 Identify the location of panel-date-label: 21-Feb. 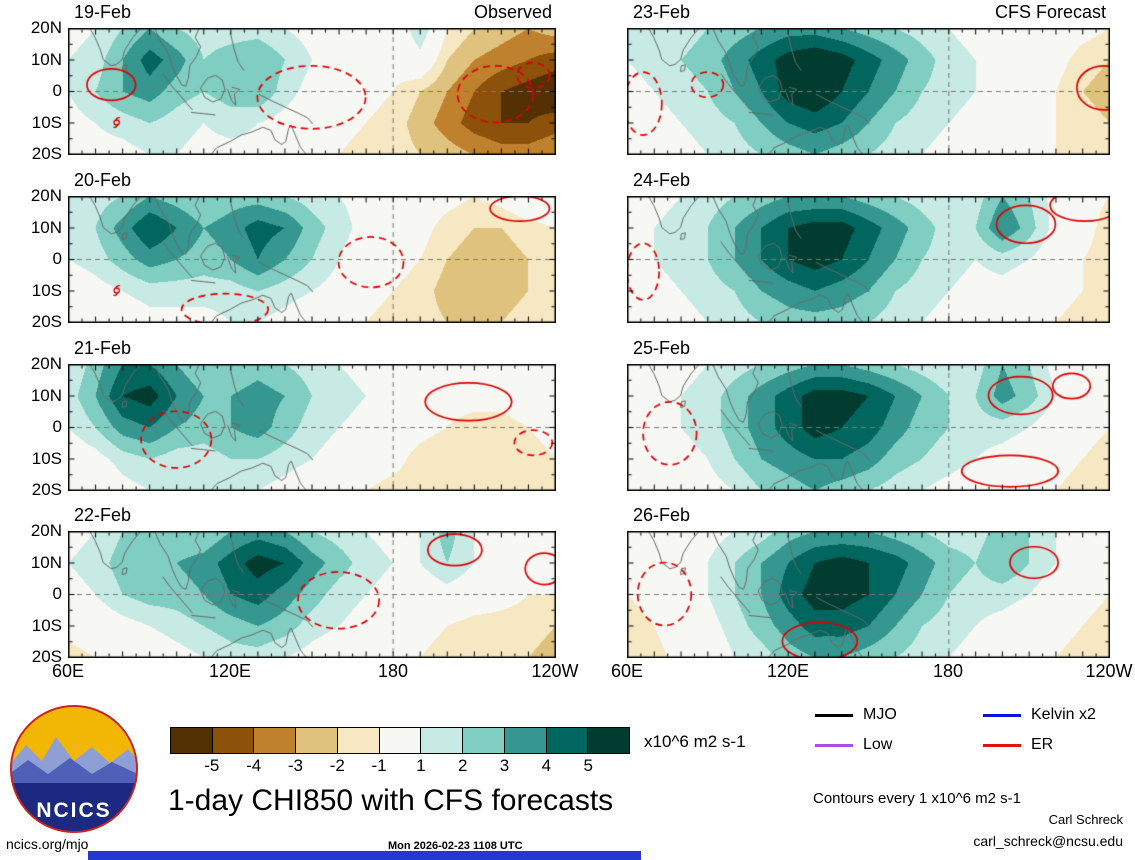
(103, 348).